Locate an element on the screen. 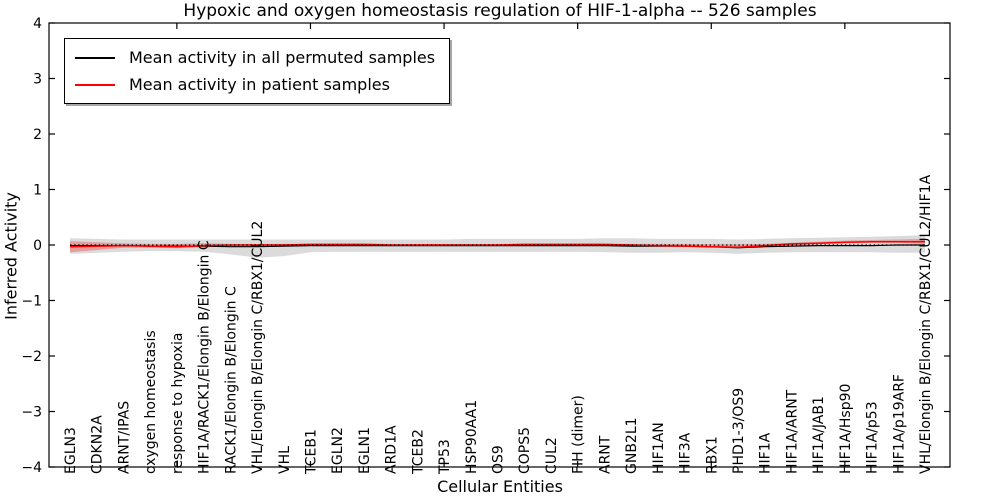 The width and height of the screenshot is (1000, 500). x-category-label: EGLN3 is located at coordinates (71, 450).